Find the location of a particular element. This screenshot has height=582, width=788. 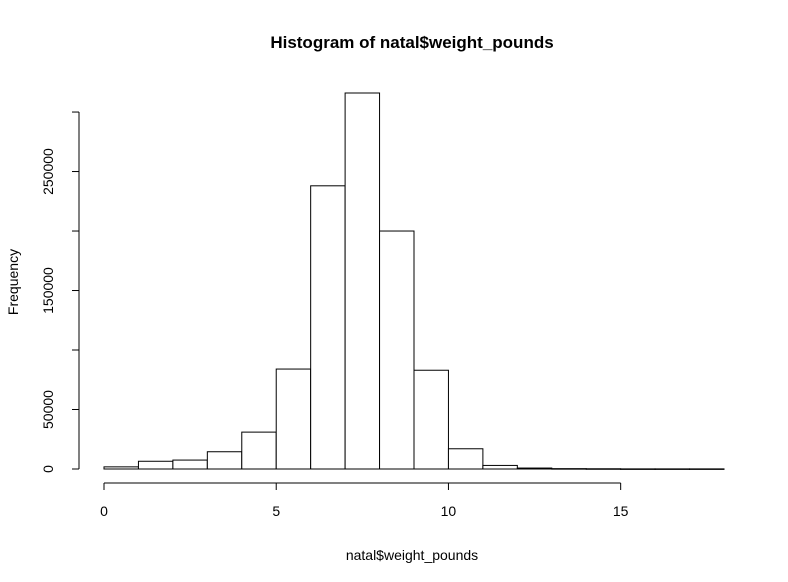

y-tick-label-150000: 150000 is located at coordinates (48, 290).